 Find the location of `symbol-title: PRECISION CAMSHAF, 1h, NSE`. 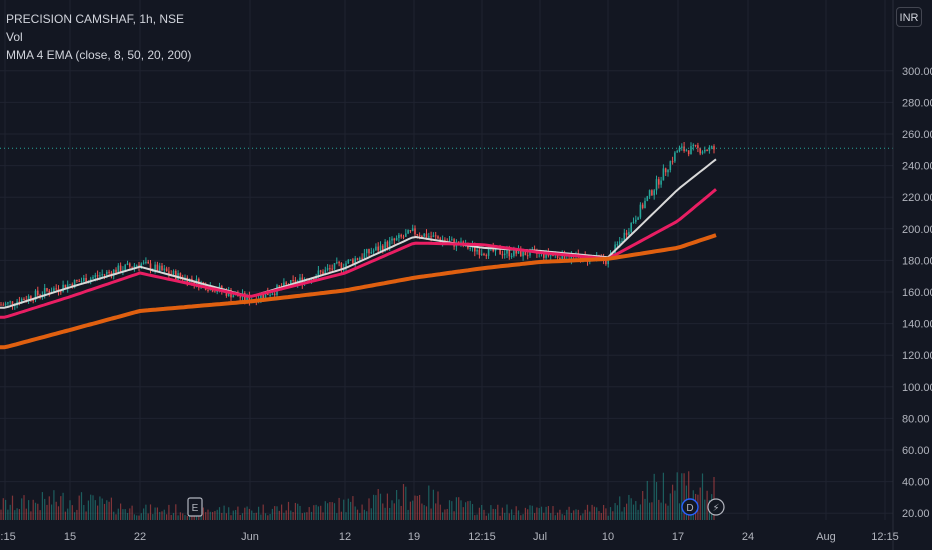

symbol-title: PRECISION CAMSHAF, 1h, NSE is located at coordinates (95, 19).